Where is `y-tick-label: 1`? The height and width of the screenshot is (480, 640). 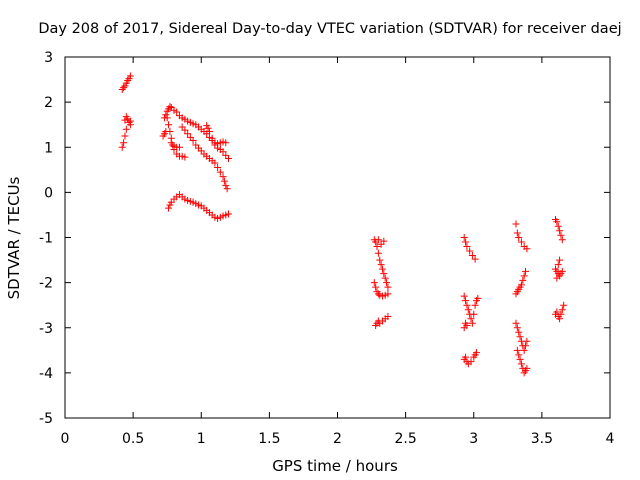 y-tick-label: 1 is located at coordinates (48, 148).